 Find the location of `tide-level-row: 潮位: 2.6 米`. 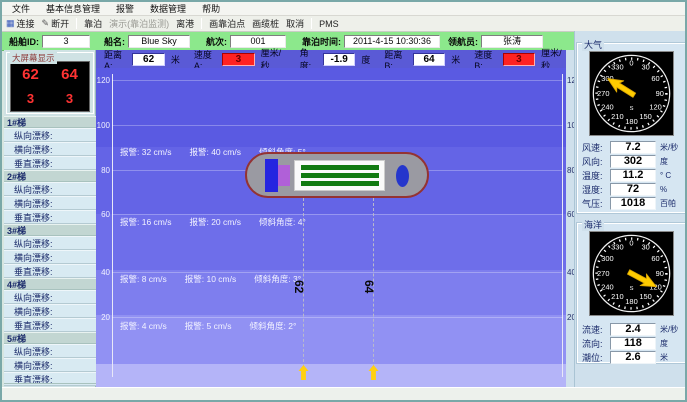

tide-level-row: 潮位: 2.6 米 is located at coordinates (632, 357).